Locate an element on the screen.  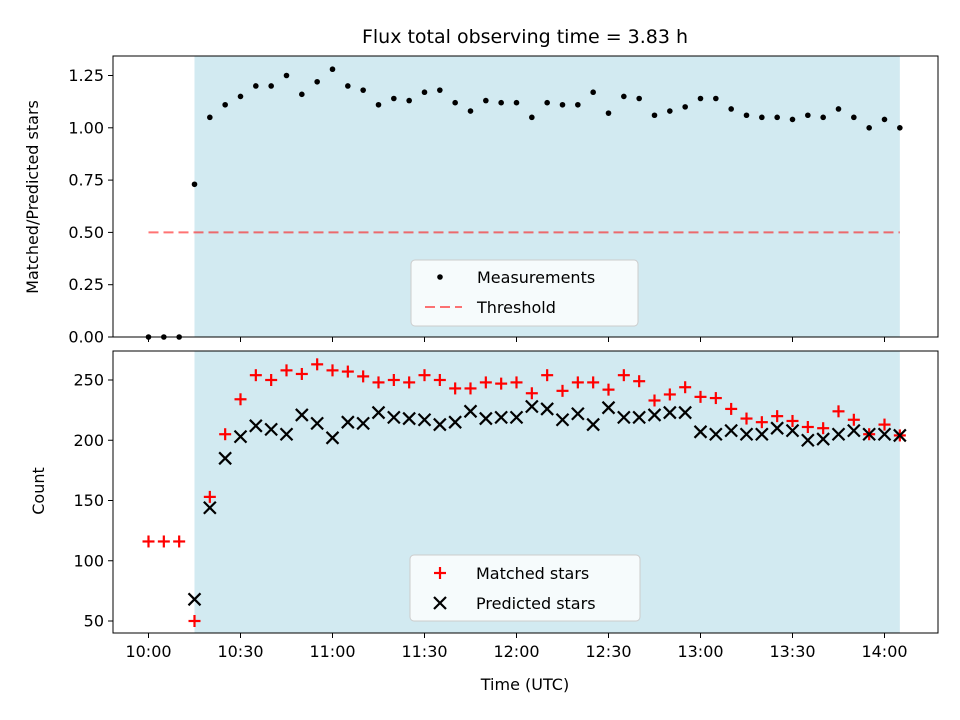
legend-predicted-marker is located at coordinates (440, 603).